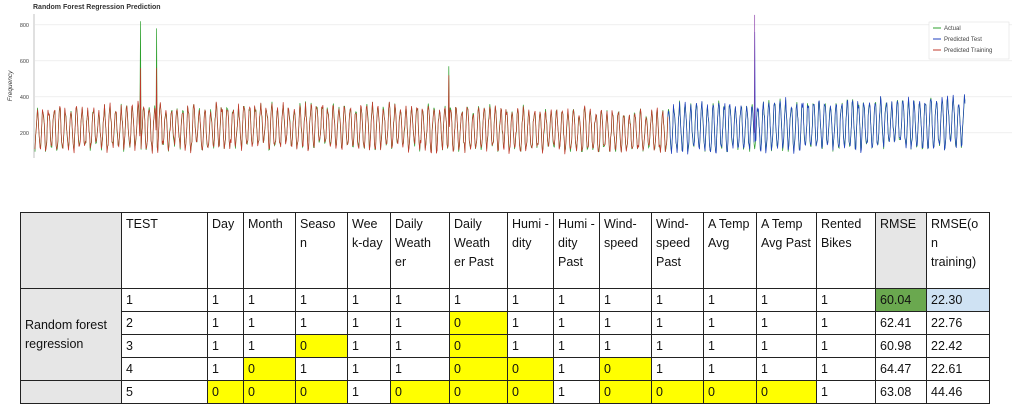 This screenshot has height=405, width=1014. I want to click on rmse-training-cell: 22.61, so click(958, 369).